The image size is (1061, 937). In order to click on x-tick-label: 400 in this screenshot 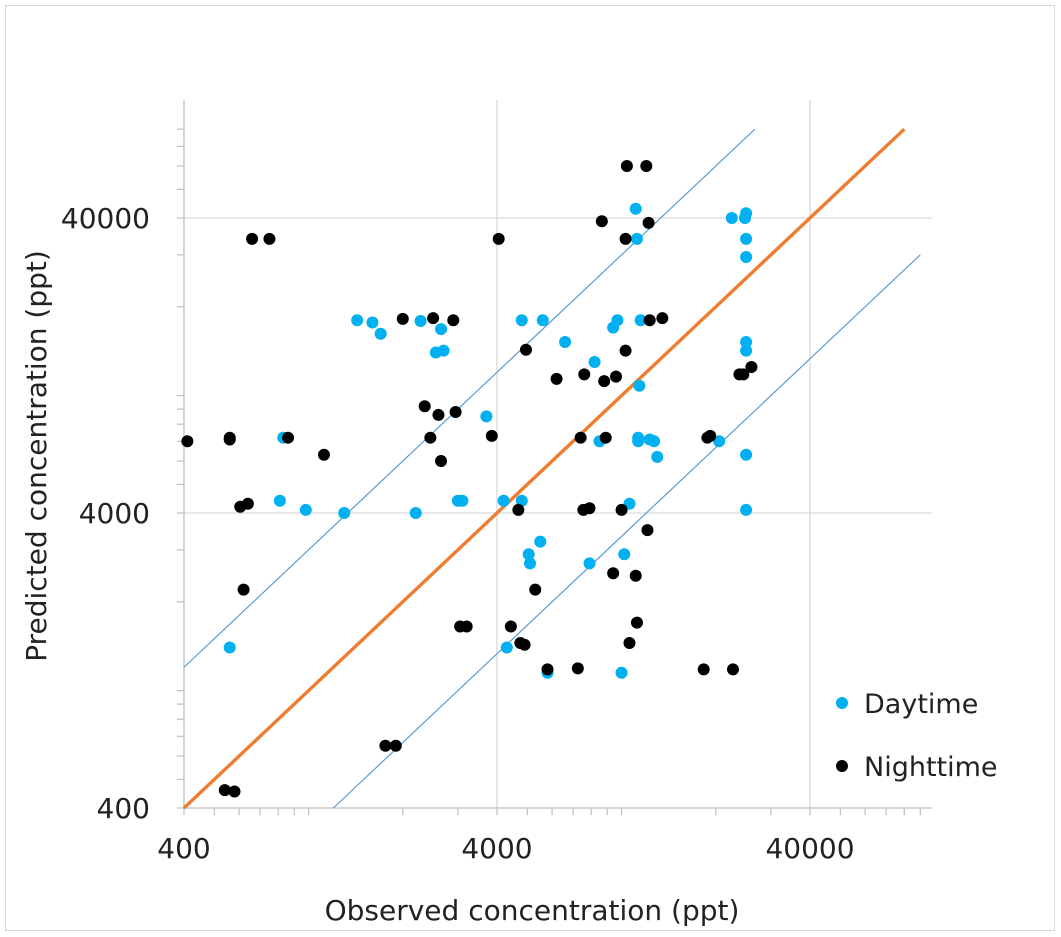, I will do `click(183, 848)`.